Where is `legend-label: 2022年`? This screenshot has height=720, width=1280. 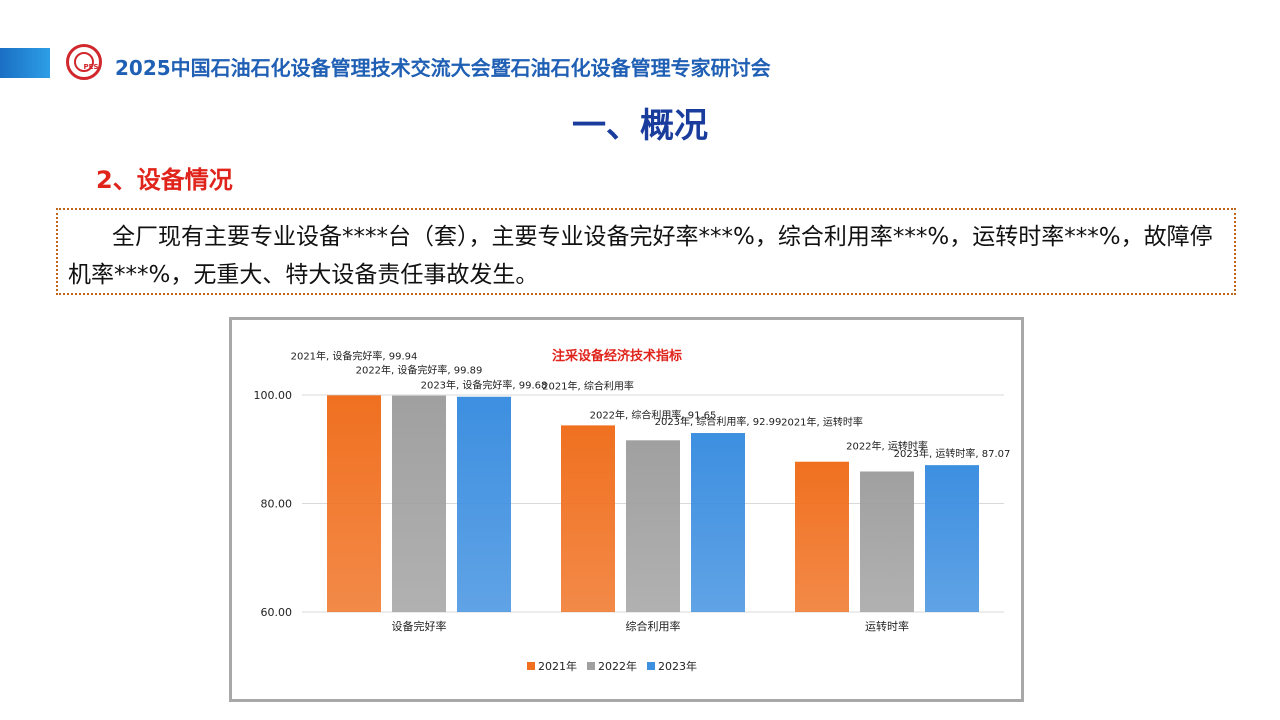
legend-label: 2022年 is located at coordinates (617, 666).